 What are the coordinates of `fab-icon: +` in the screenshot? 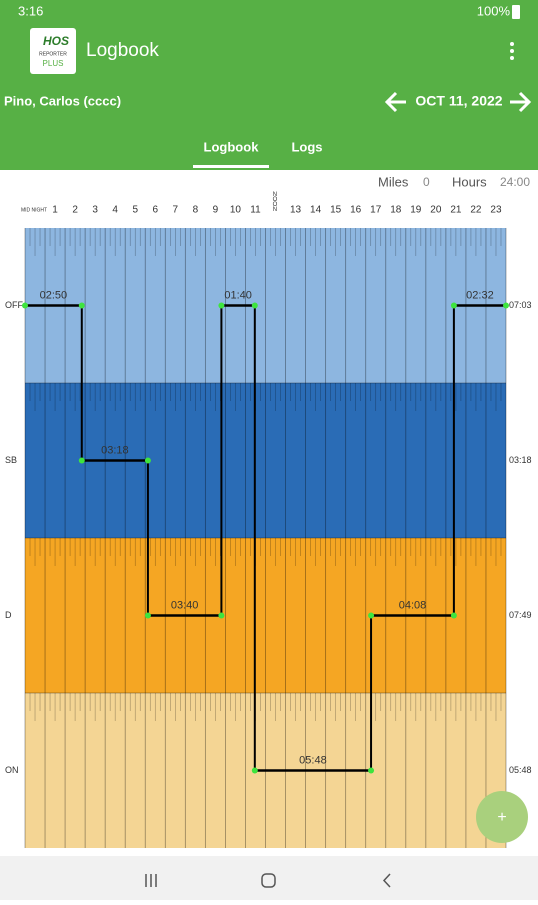 It's located at (501, 817).